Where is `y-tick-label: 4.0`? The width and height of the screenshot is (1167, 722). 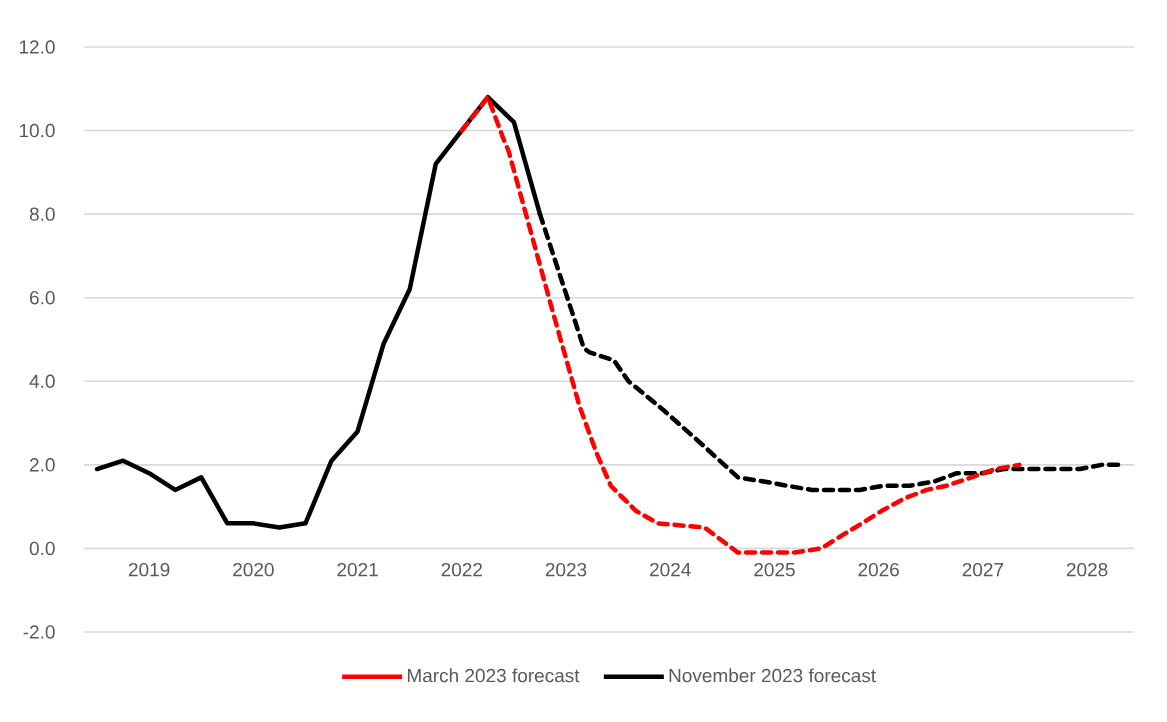 y-tick-label: 4.0 is located at coordinates (42, 381).